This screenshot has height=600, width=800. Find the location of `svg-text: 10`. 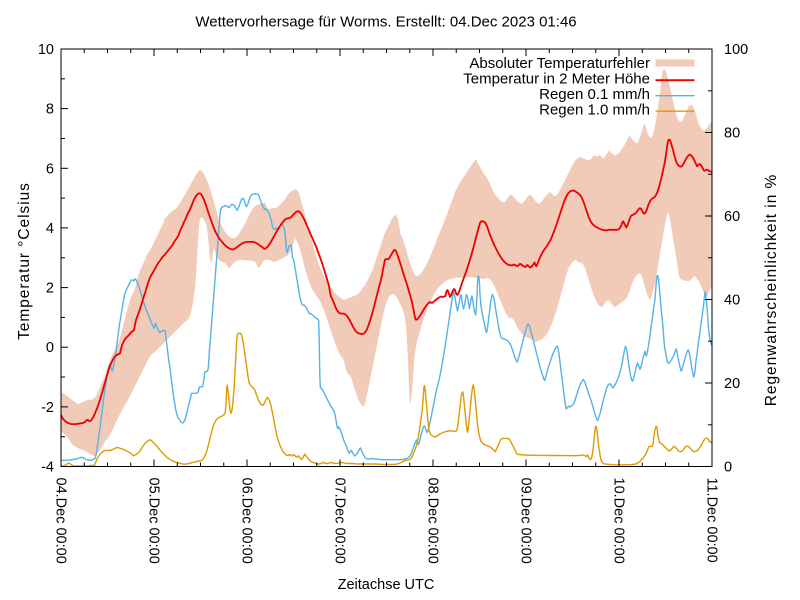

svg-text: 10 is located at coordinates (46, 50).